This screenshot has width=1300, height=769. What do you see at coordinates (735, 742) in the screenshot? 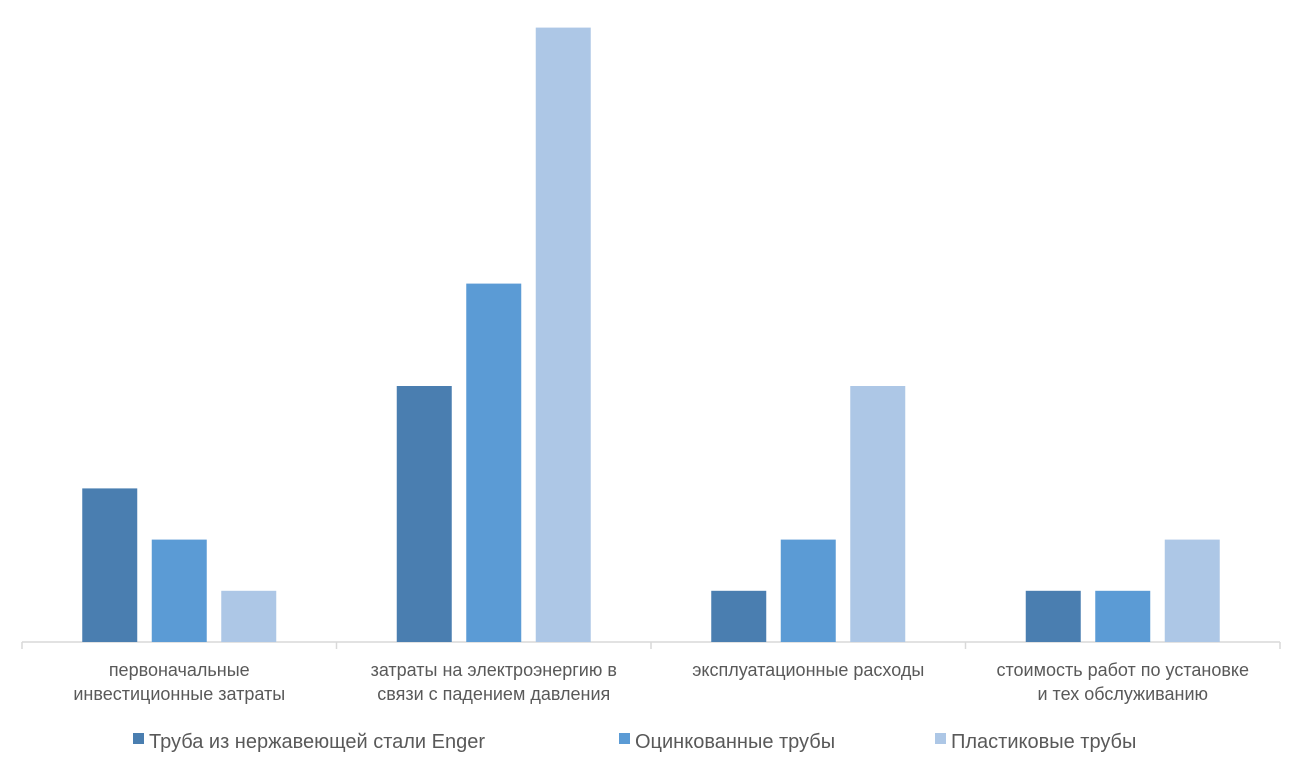
I see `legend-label: Оцинкованные трубы` at bounding box center [735, 742].